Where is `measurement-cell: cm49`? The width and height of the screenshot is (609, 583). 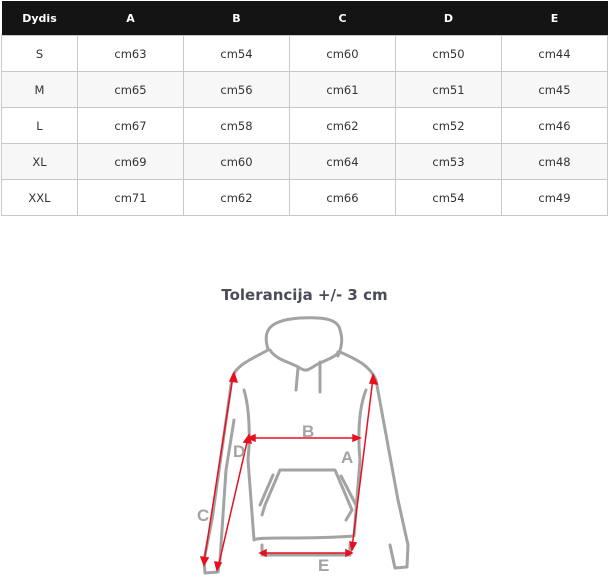
measurement-cell: cm49 is located at coordinates (554, 197).